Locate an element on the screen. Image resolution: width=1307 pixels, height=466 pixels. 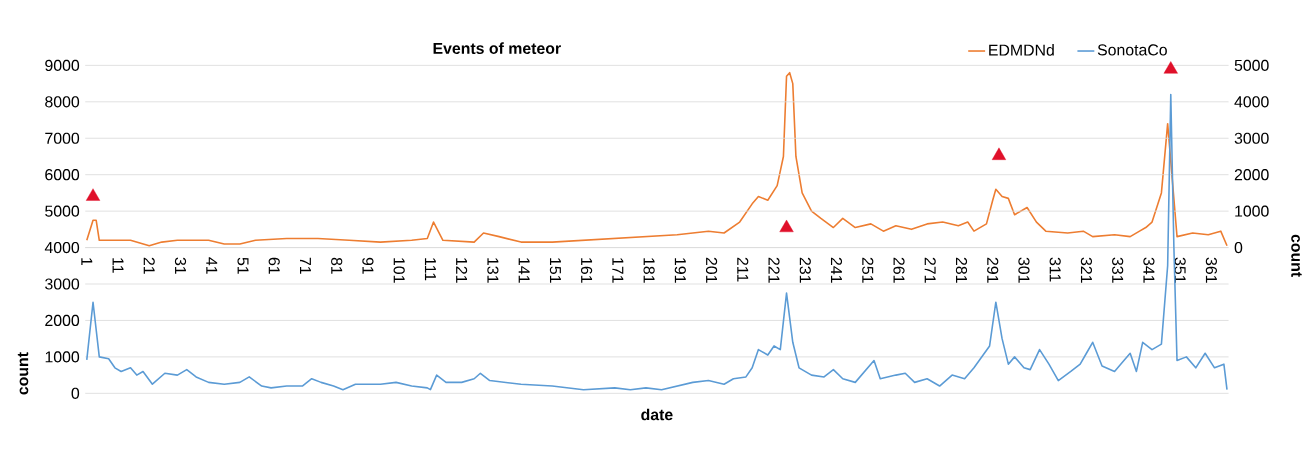
x-tick-label: 261 is located at coordinates (899, 270).